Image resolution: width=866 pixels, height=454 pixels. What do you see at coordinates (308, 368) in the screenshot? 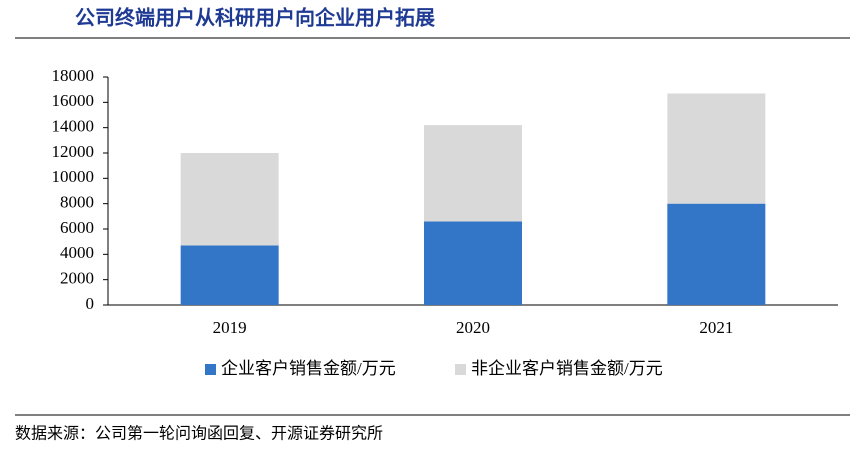
I see `legend-label: 企业客户销售金额/万元` at bounding box center [308, 368].